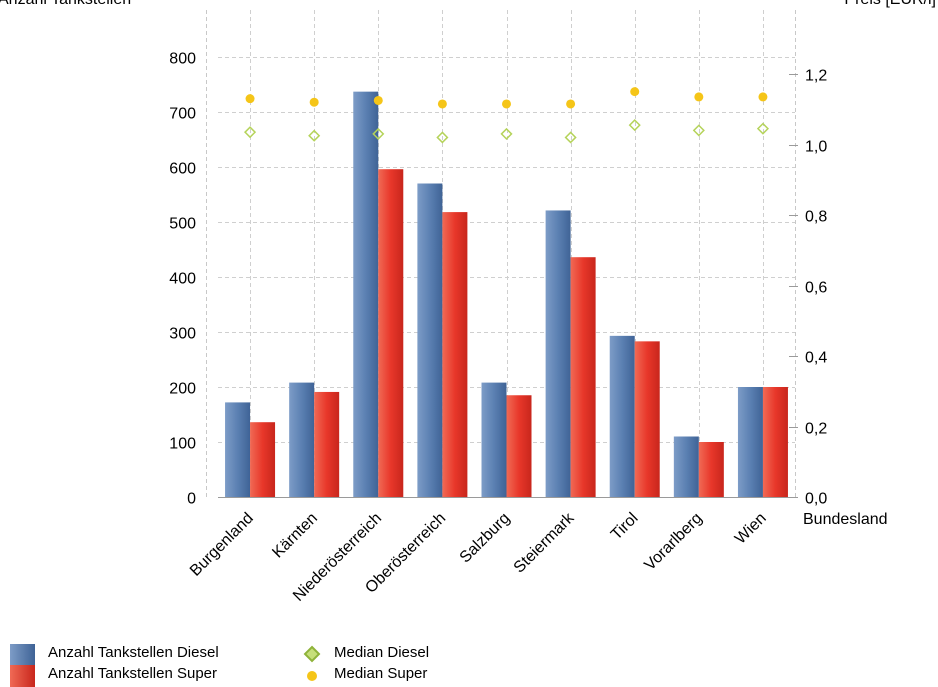 This screenshot has height=687, width=938. Describe the element at coordinates (816, 429) in the screenshot. I see `y-right-tick-label: 0,2` at that location.